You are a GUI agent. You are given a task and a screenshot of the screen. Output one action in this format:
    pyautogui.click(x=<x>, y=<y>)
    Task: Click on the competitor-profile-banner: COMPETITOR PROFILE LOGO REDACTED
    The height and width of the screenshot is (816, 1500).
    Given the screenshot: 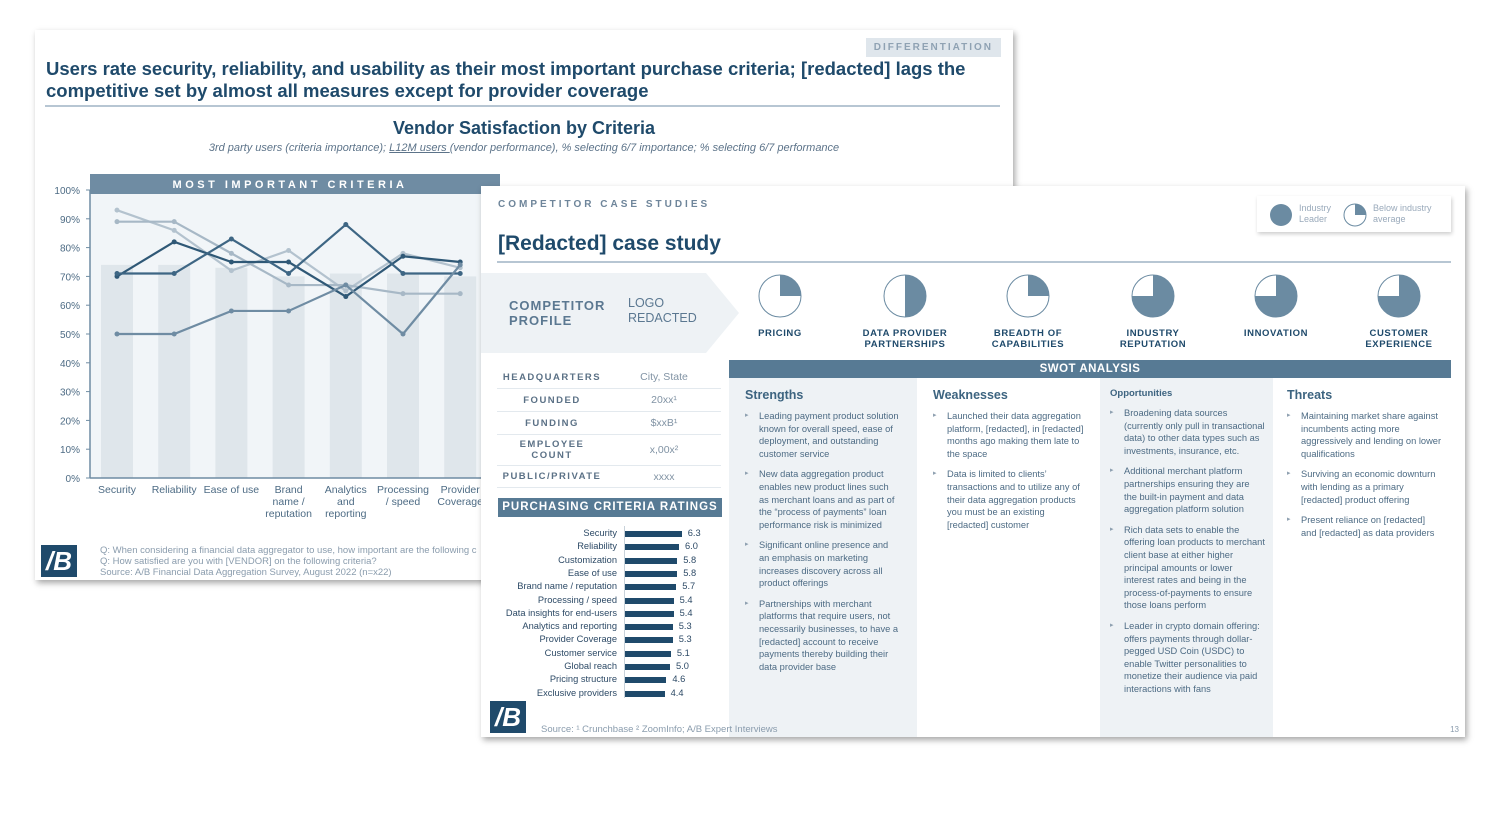 What is the action you would take?
    pyautogui.click(x=610, y=313)
    